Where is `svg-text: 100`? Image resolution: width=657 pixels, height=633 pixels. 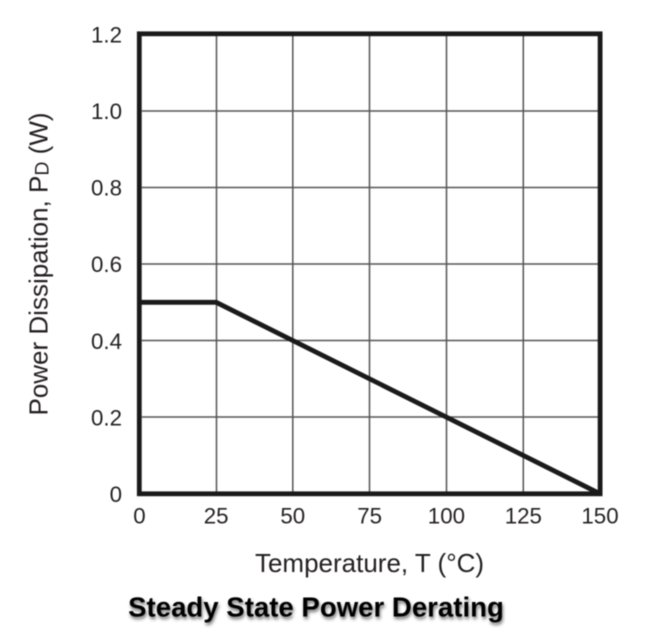
svg-text: 100 is located at coordinates (446, 516).